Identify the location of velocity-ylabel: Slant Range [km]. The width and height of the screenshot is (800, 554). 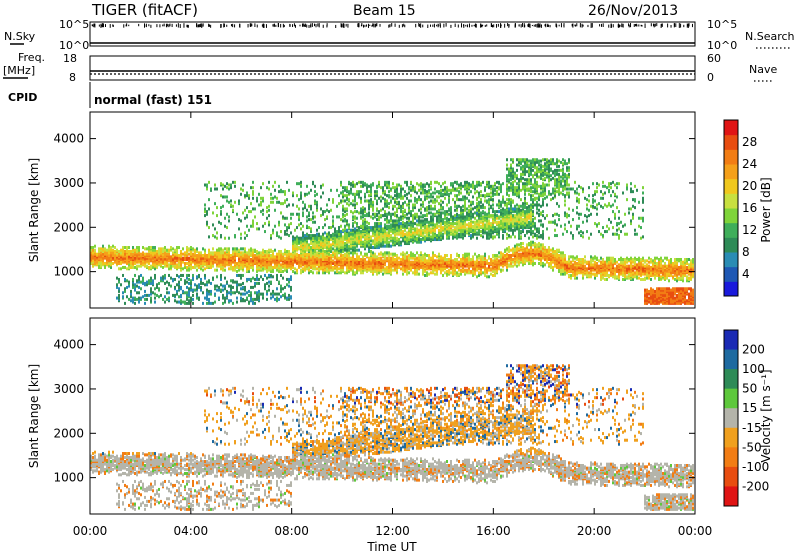
(34, 416).